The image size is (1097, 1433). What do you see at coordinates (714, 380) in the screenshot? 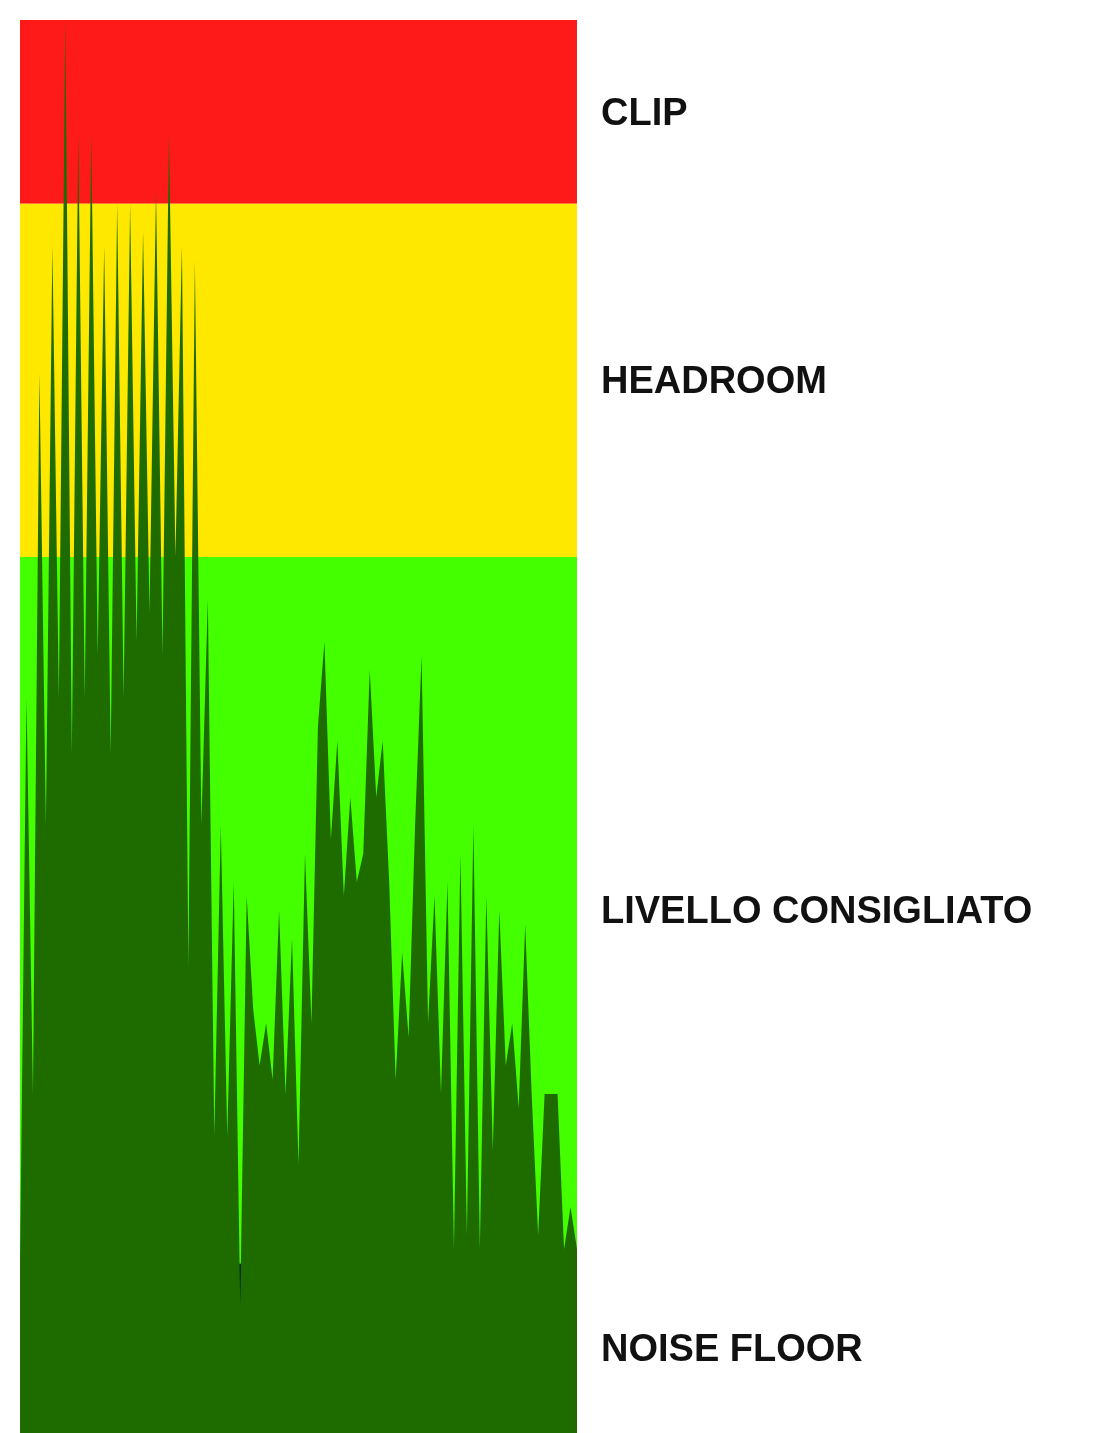
I see `band-label: HEADROOM` at bounding box center [714, 380].